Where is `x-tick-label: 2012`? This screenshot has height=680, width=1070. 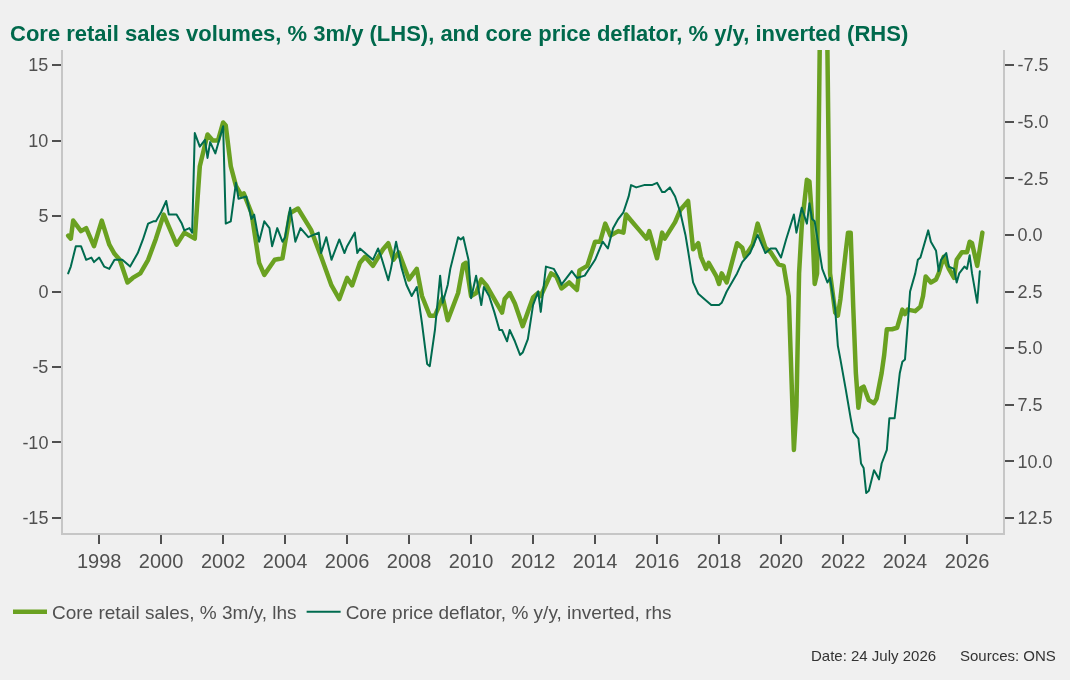
x-tick-label: 2012 is located at coordinates (533, 561).